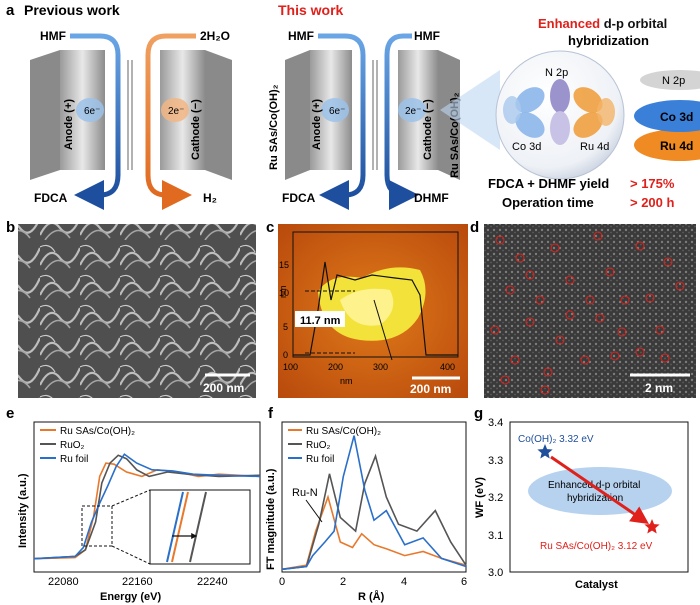  I want to click on this-anode-arrow, so click(342, 121).